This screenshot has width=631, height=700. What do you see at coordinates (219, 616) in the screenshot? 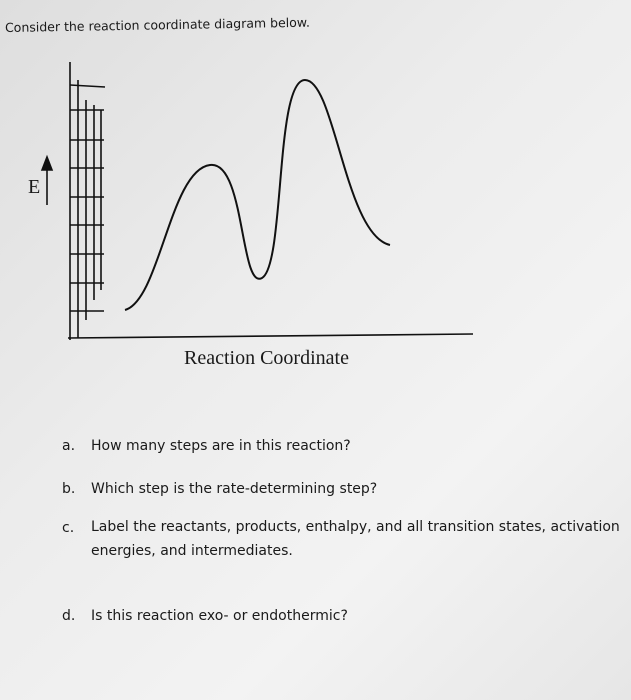
I see `question-text: Is this reaction exo- or endothermic?` at bounding box center [219, 616].